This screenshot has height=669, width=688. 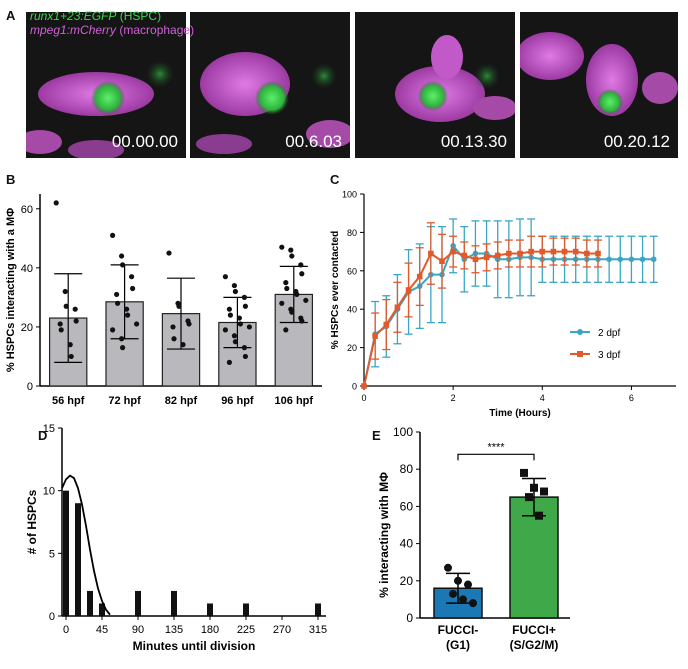 What do you see at coordinates (496, 457) in the screenshot?
I see `significance-bracket` at bounding box center [496, 457].